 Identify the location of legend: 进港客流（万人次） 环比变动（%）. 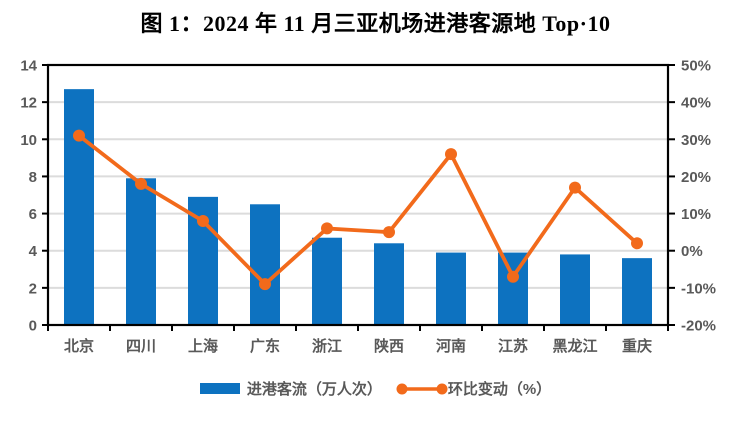
(375, 388).